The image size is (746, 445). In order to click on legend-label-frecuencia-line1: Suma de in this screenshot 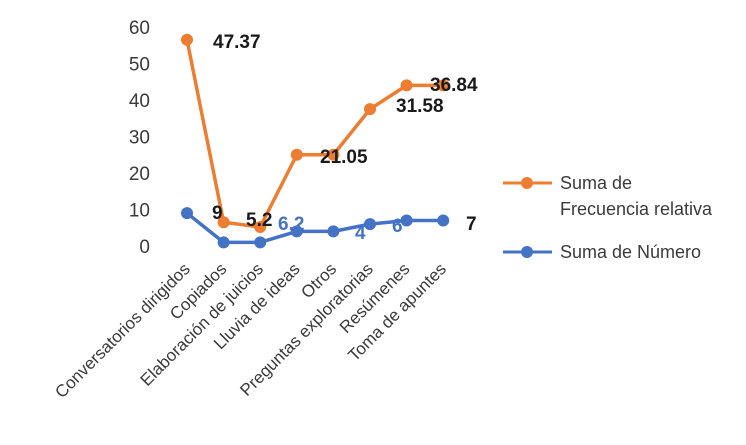, I will do `click(596, 183)`.